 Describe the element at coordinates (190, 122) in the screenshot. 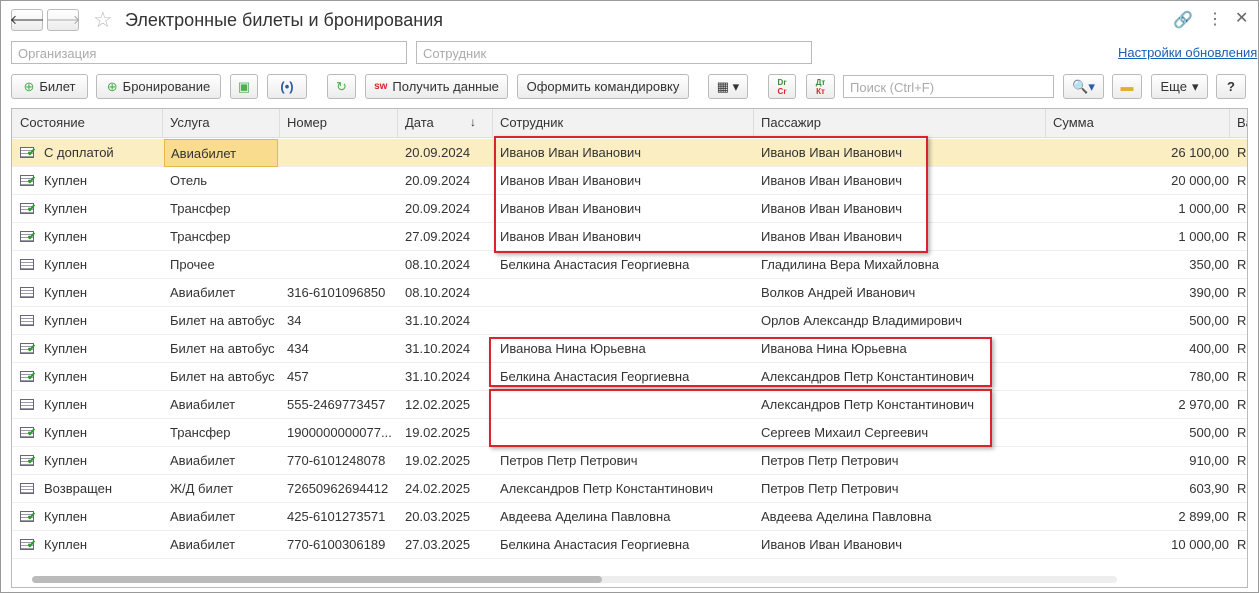

I see `column-header: Услуга` at that location.